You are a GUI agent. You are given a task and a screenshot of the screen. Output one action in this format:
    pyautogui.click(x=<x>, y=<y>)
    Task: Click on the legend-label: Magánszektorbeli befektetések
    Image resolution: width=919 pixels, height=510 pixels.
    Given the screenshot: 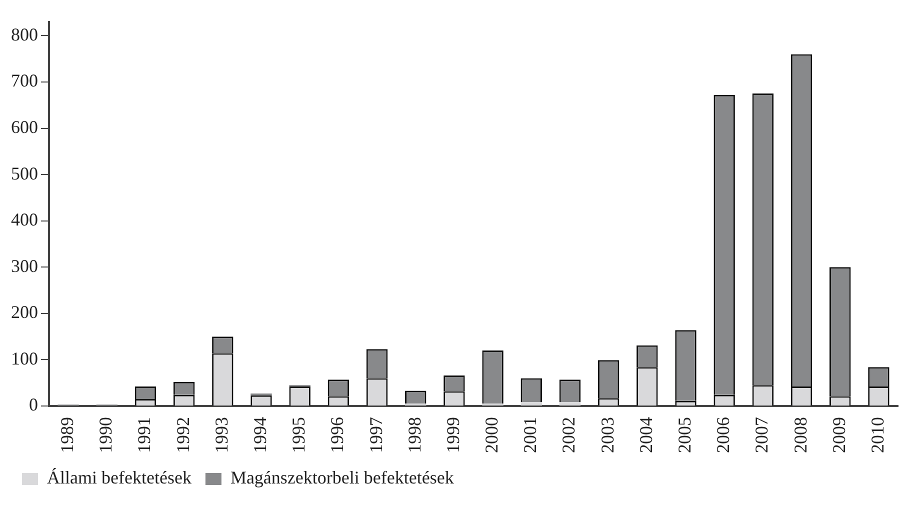 What is the action you would take?
    pyautogui.click(x=342, y=478)
    